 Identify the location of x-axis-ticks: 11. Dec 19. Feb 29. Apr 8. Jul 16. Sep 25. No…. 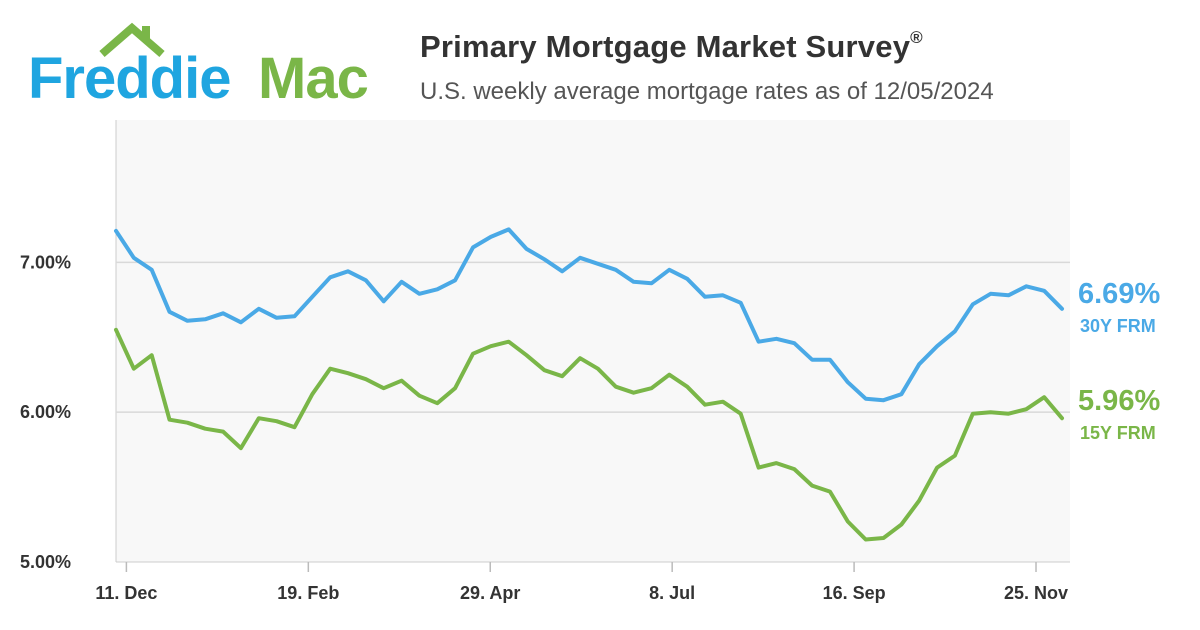
(581, 582).